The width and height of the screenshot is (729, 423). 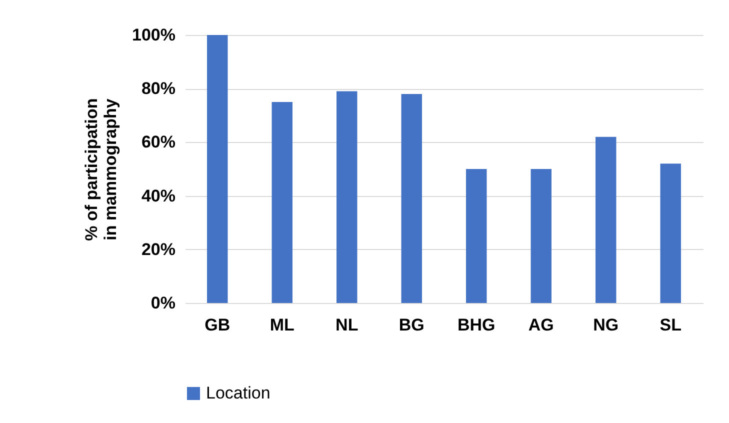 I want to click on y-tick-label: 100%, so click(x=154, y=35).